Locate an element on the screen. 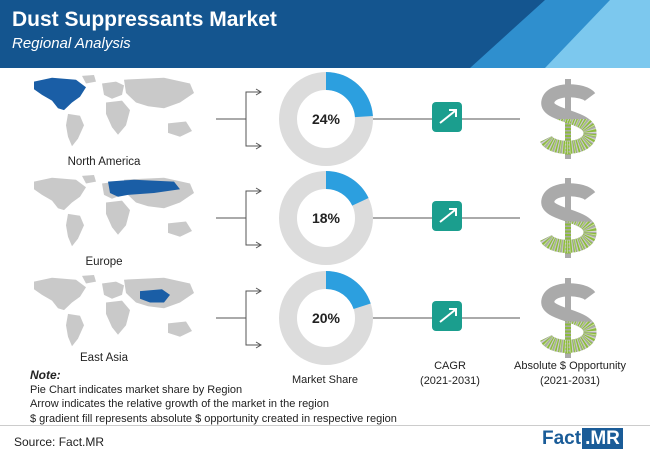 The width and height of the screenshot is (650, 466). dollar-fill-europe is located at coordinates (568, 238).